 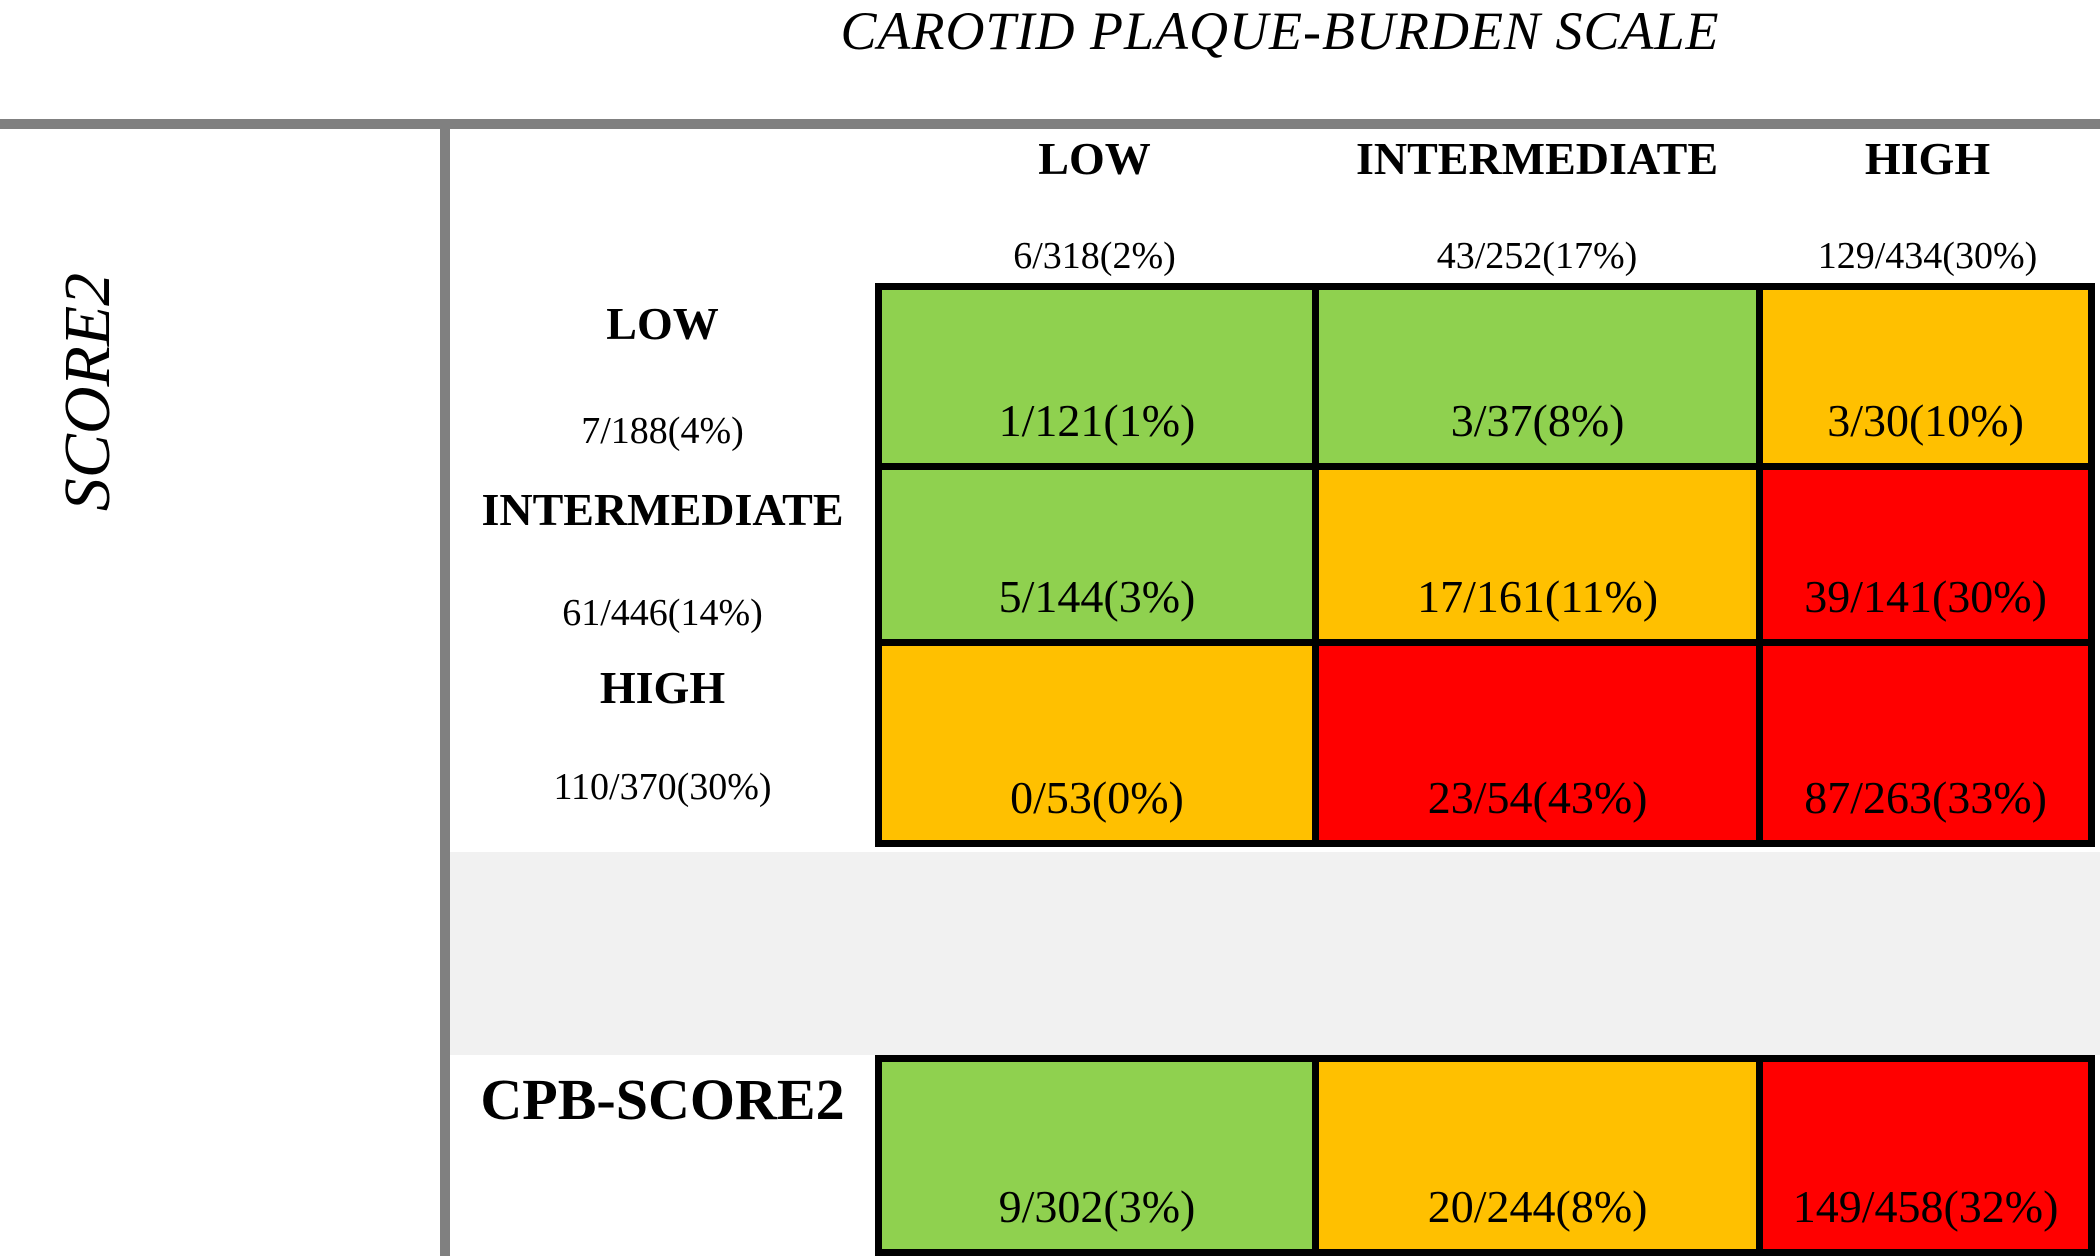 What do you see at coordinates (1925, 743) in the screenshot?
I see `matrix-cell-high-high: 87/263(33%)` at bounding box center [1925, 743].